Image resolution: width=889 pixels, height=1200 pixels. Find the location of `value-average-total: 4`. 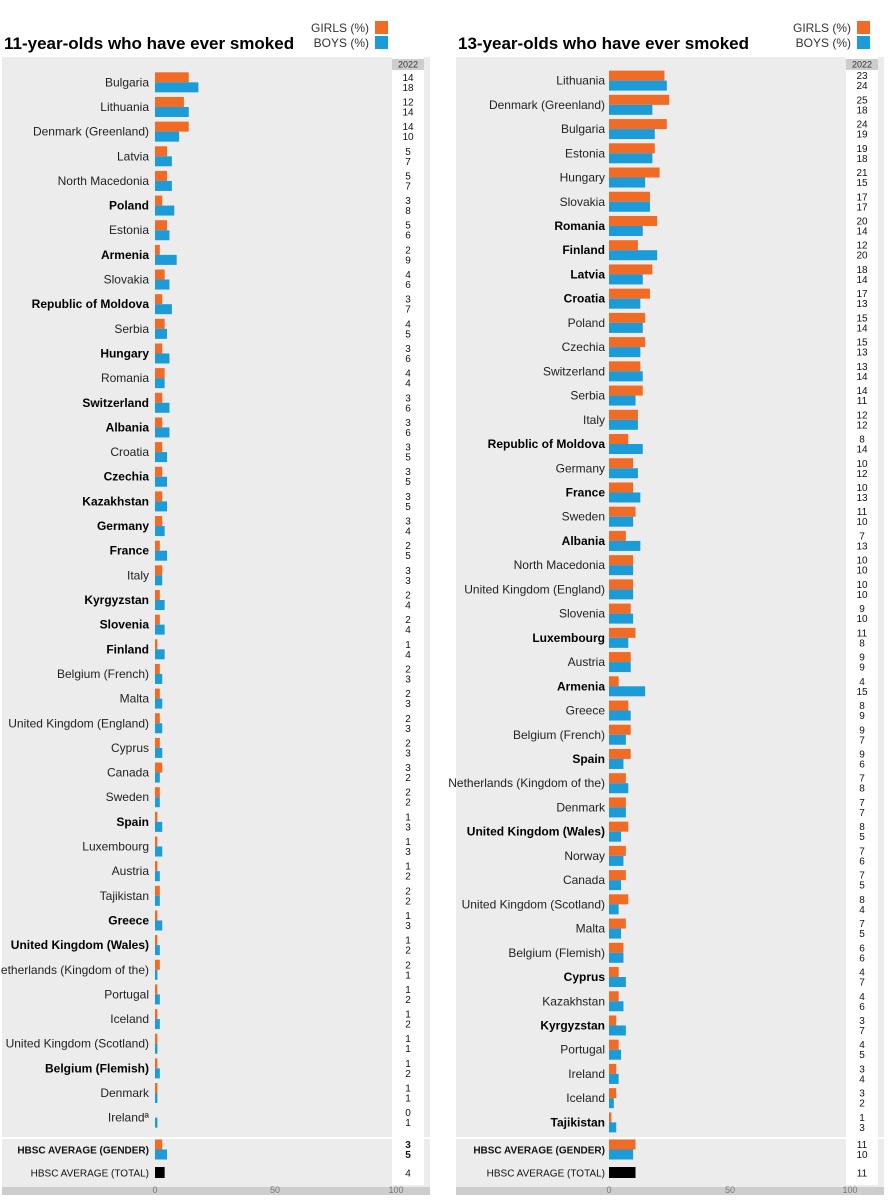

value-average-total: 4 is located at coordinates (408, 1174).